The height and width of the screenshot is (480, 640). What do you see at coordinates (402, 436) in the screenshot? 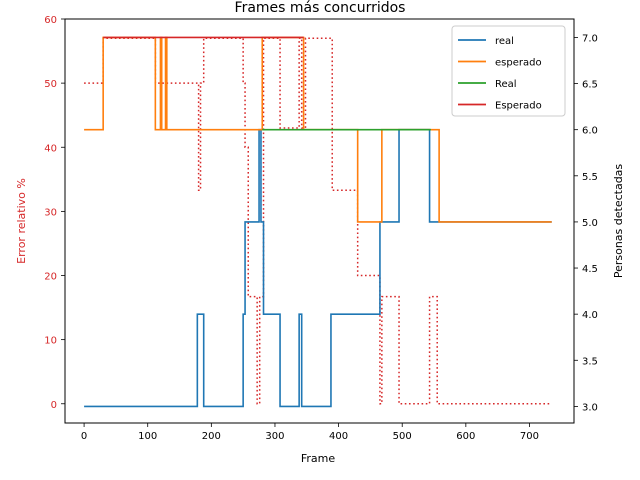
I see `x-tick-label: 500` at bounding box center [402, 436].